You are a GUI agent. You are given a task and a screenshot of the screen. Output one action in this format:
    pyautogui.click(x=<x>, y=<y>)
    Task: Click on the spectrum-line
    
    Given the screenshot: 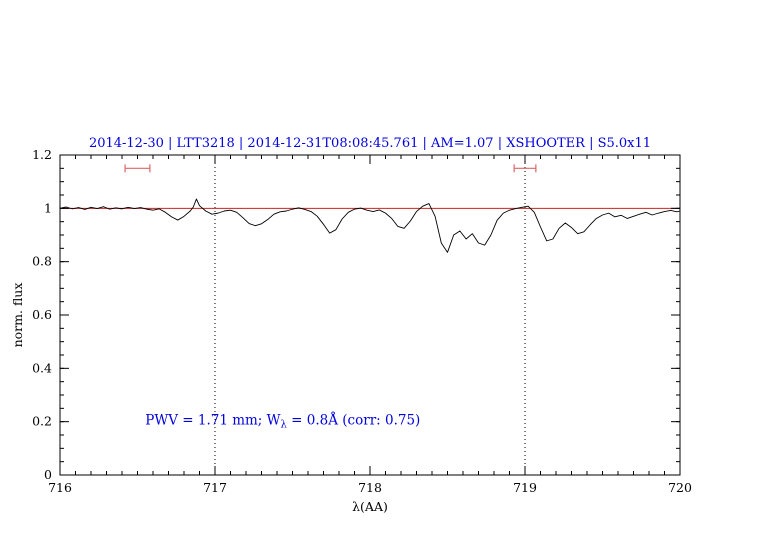 What is the action you would take?
    pyautogui.click(x=370, y=225)
    